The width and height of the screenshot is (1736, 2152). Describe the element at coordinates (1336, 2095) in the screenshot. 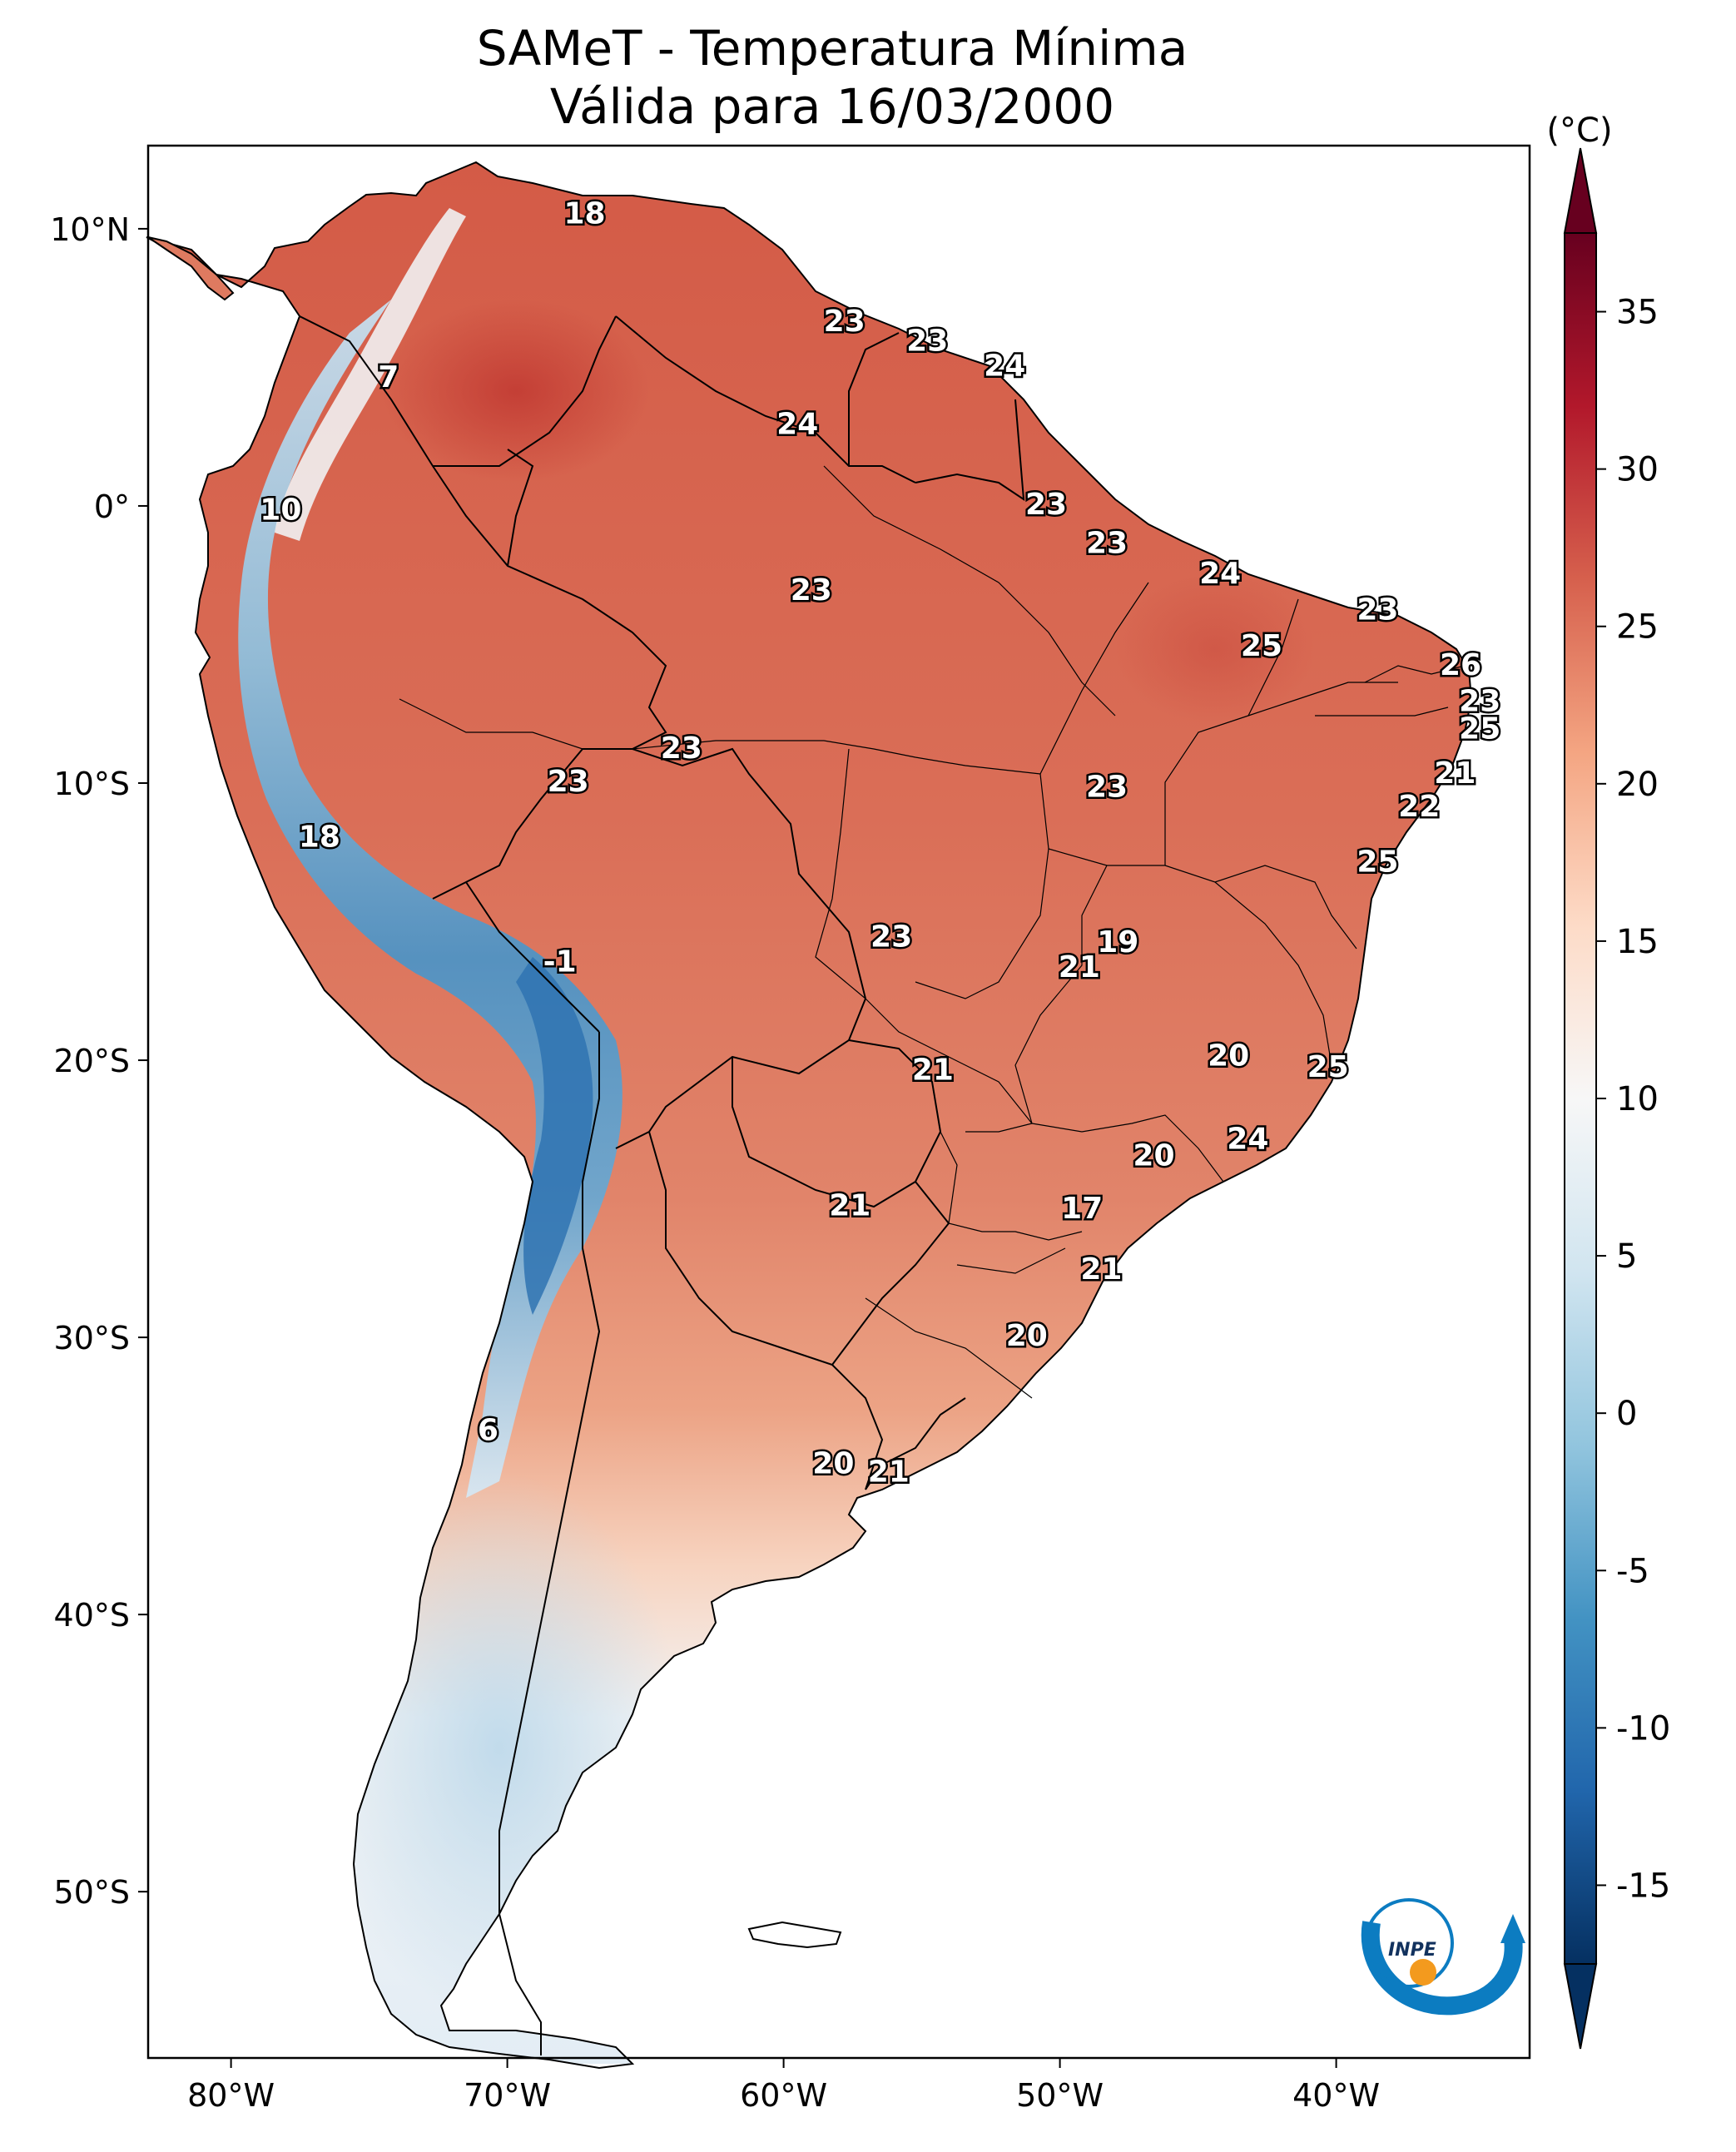

I see `lon-tick-label: 40°W` at that location.